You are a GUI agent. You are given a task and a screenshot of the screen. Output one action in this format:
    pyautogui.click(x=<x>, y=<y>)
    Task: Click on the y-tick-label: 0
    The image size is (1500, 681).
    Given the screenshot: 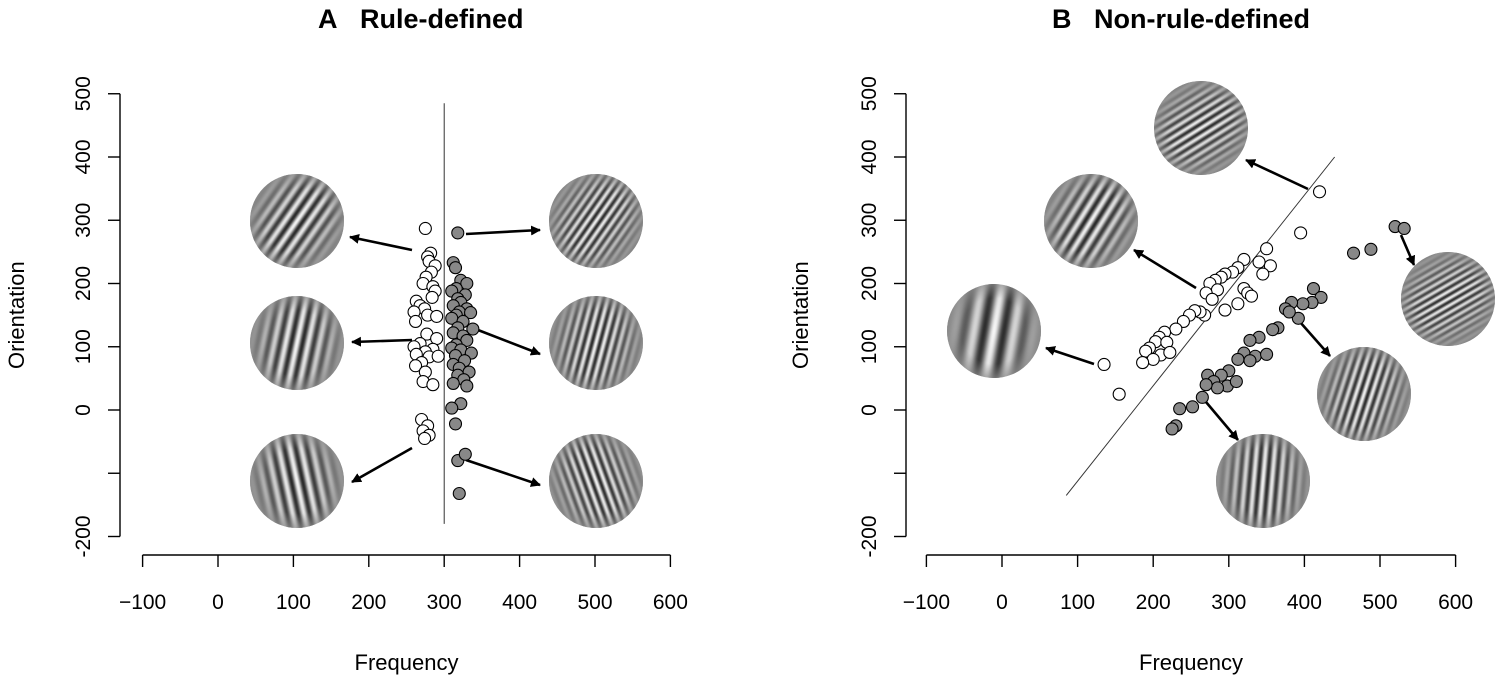 What is the action you would take?
    pyautogui.click(x=869, y=410)
    